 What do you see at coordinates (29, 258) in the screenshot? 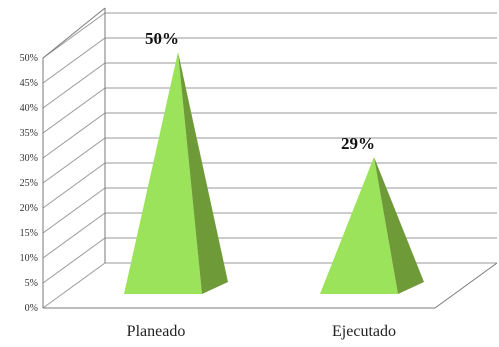
I see `y-tick-label: 10%` at bounding box center [29, 258].